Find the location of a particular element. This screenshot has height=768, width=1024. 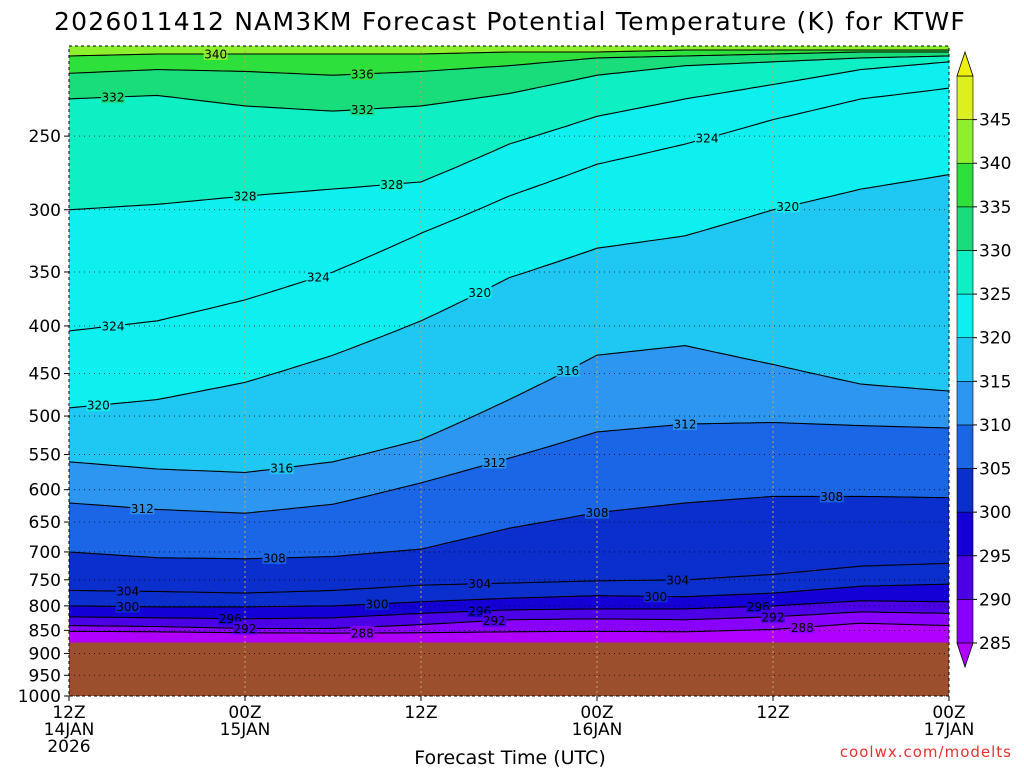

y-tick-label: 1000 is located at coordinates (39, 697).